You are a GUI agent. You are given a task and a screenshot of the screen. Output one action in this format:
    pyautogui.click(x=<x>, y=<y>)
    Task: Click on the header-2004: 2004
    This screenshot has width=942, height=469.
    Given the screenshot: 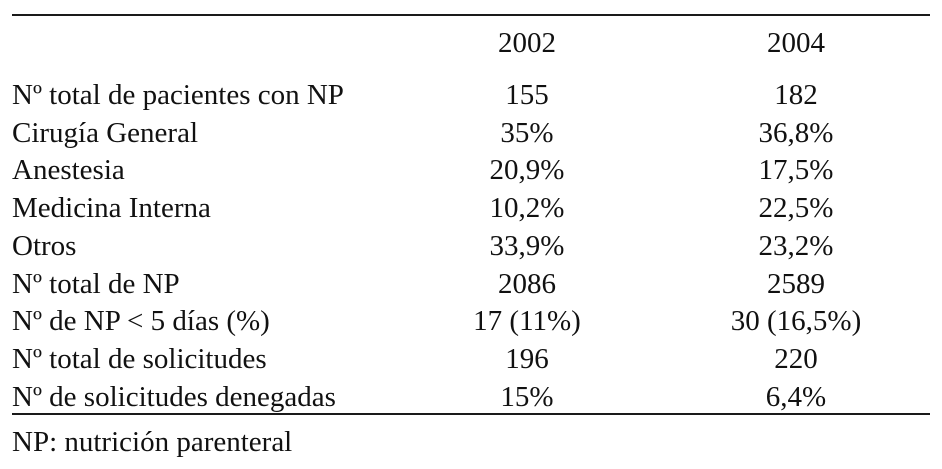 What is the action you would take?
    pyautogui.click(x=796, y=42)
    